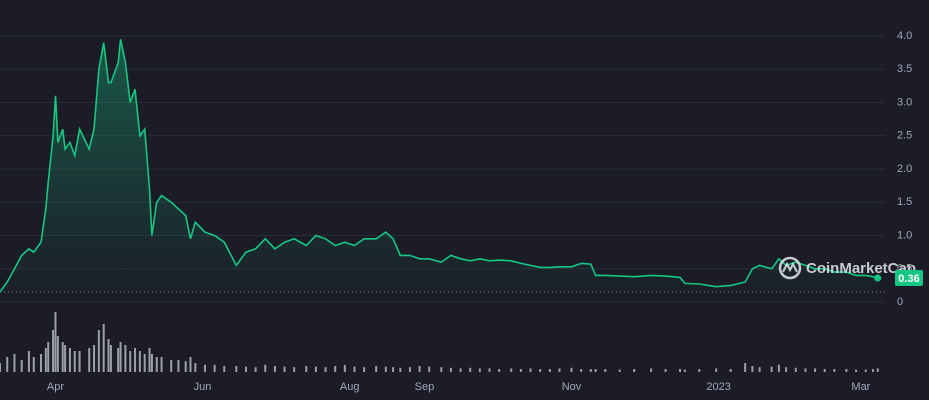 The width and height of the screenshot is (929, 400). What do you see at coordinates (55, 387) in the screenshot?
I see `x-tick-label: Apr` at bounding box center [55, 387].